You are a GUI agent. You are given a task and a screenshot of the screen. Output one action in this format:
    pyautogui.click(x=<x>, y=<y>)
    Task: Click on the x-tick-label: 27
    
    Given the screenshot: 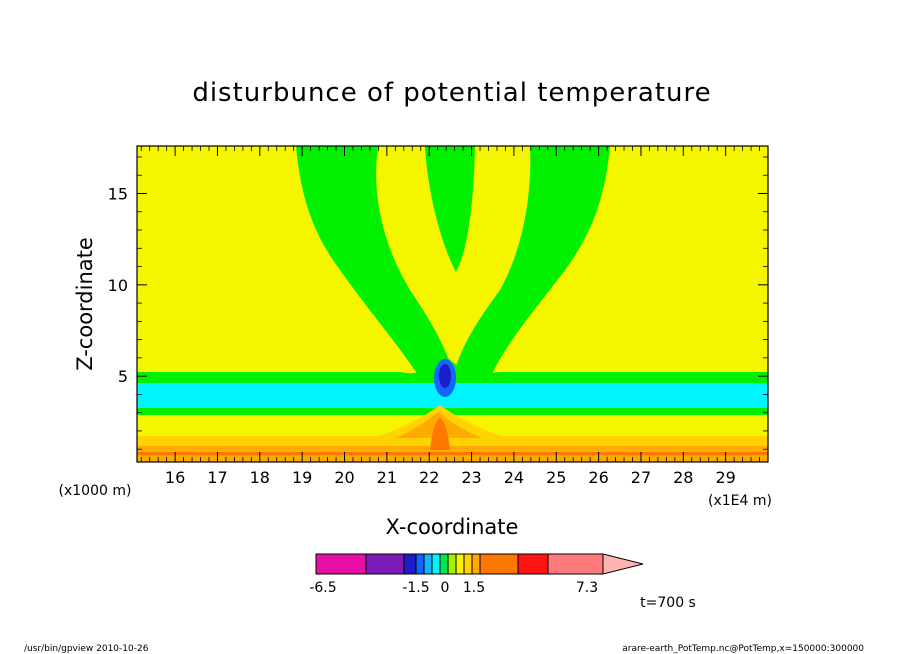 What is the action you would take?
    pyautogui.click(x=641, y=477)
    